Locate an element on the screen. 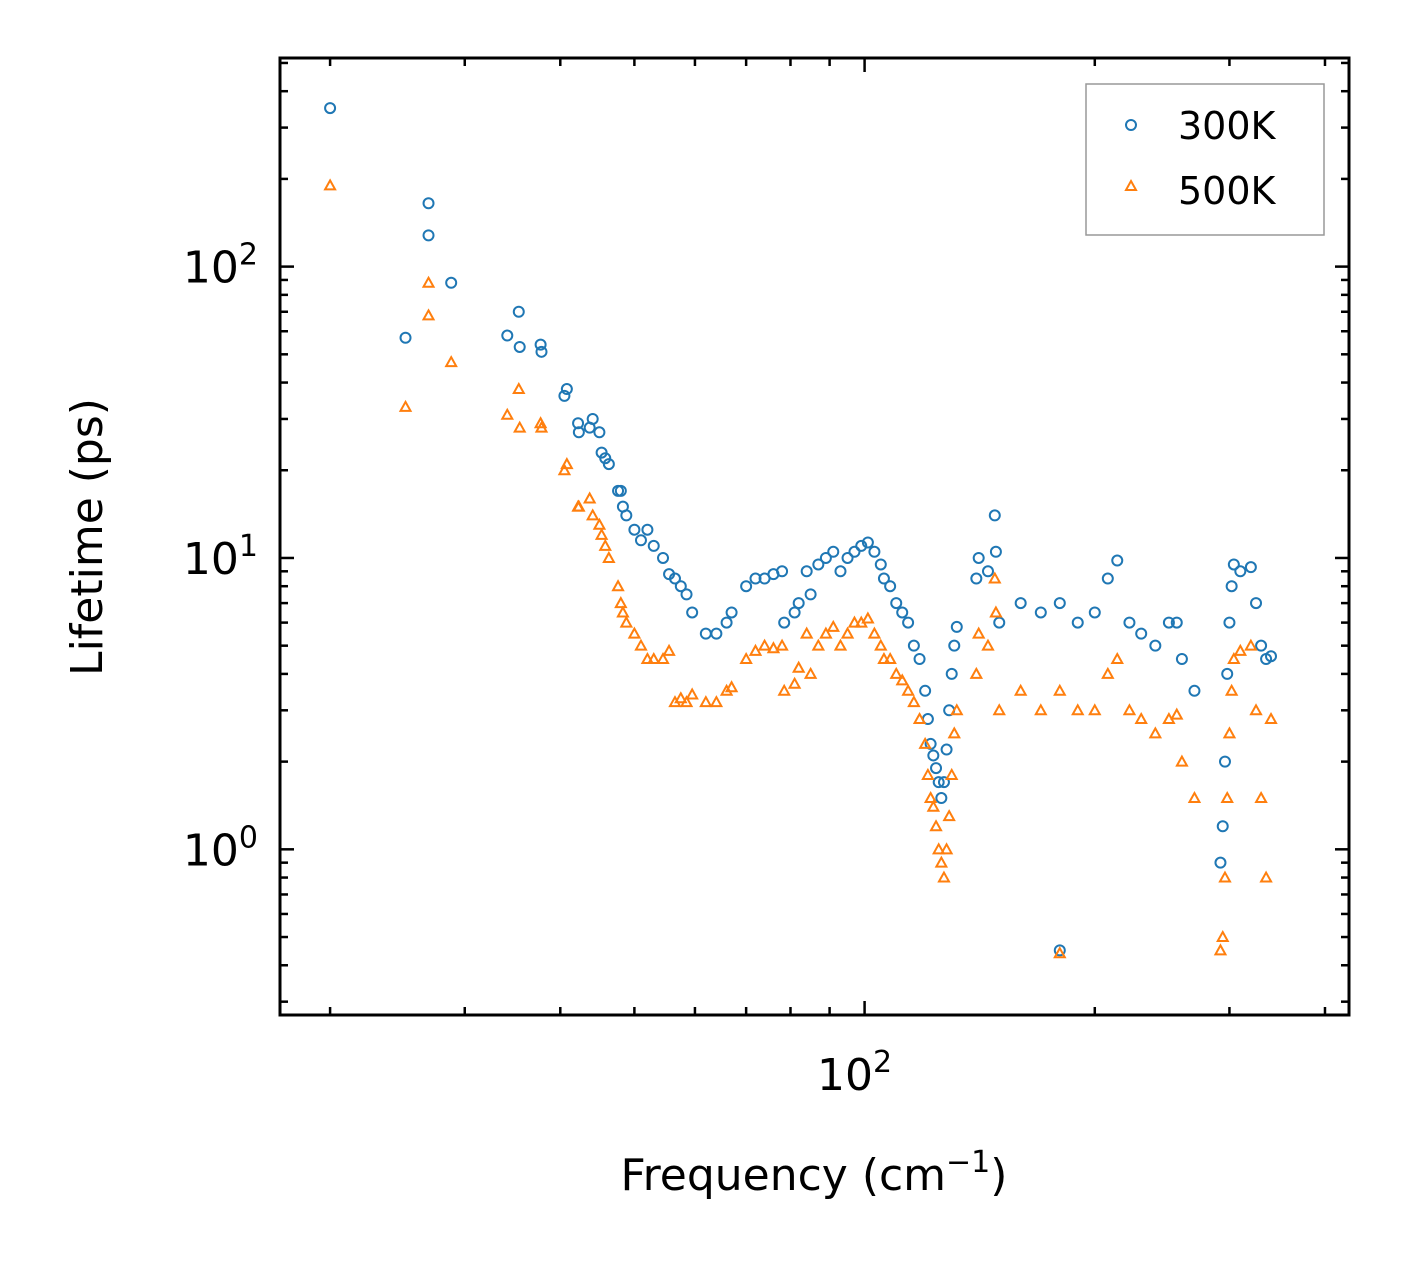  y-tick-label: 100 is located at coordinates (220, 848).